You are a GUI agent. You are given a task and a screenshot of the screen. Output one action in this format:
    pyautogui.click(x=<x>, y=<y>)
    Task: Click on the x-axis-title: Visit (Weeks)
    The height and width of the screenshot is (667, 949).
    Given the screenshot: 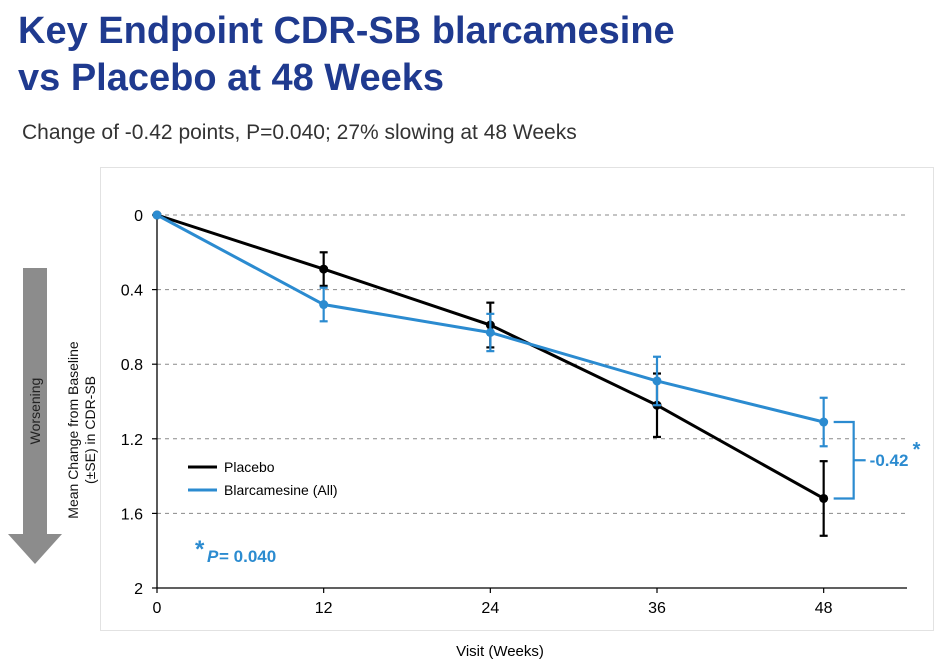 What is the action you would take?
    pyautogui.click(x=500, y=651)
    